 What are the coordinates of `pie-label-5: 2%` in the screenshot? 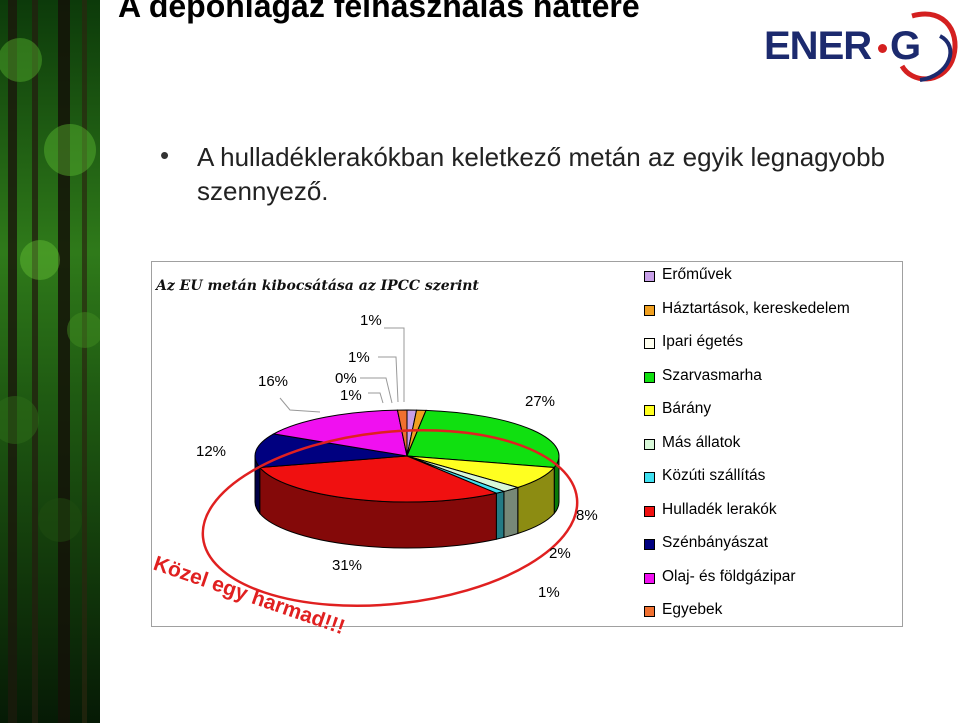 It's located at (560, 553).